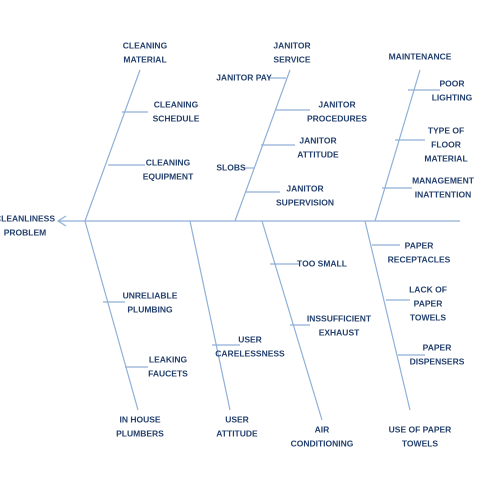 The image size is (480, 480). Describe the element at coordinates (231, 167) in the screenshot. I see `cause-label: SLOBS` at that location.